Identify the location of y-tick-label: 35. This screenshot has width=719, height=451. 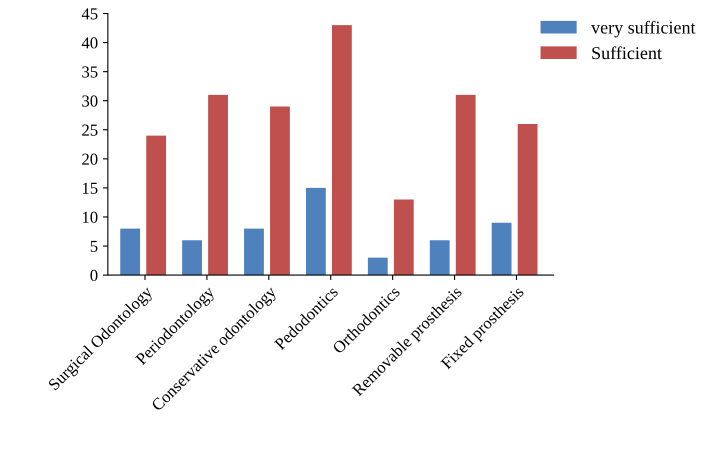
(90, 72).